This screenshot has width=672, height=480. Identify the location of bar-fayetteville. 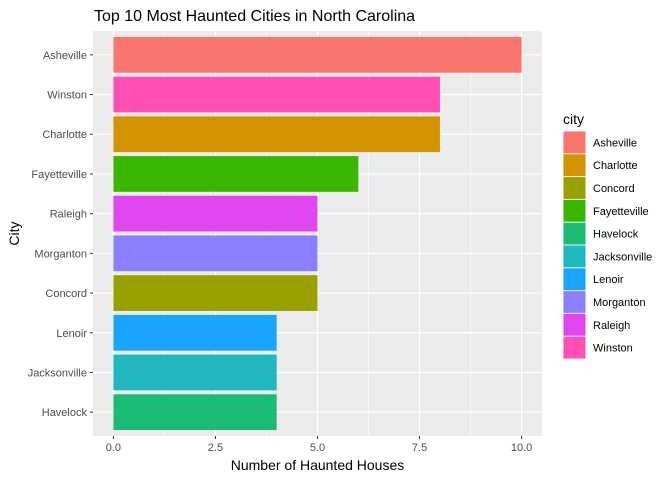
(236, 174).